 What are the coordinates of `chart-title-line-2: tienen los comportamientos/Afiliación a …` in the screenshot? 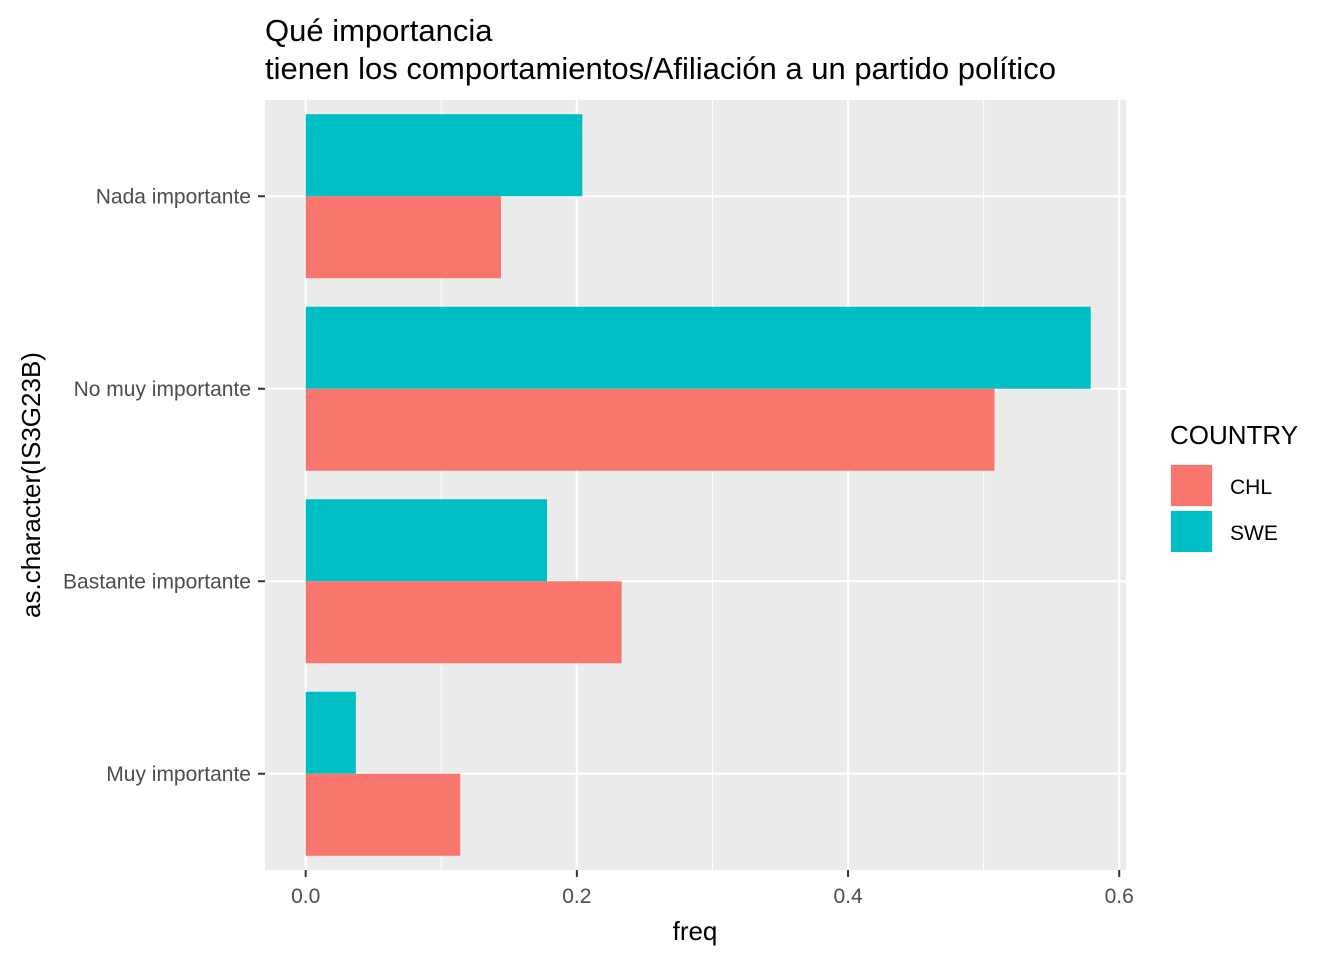 It's located at (660, 68).